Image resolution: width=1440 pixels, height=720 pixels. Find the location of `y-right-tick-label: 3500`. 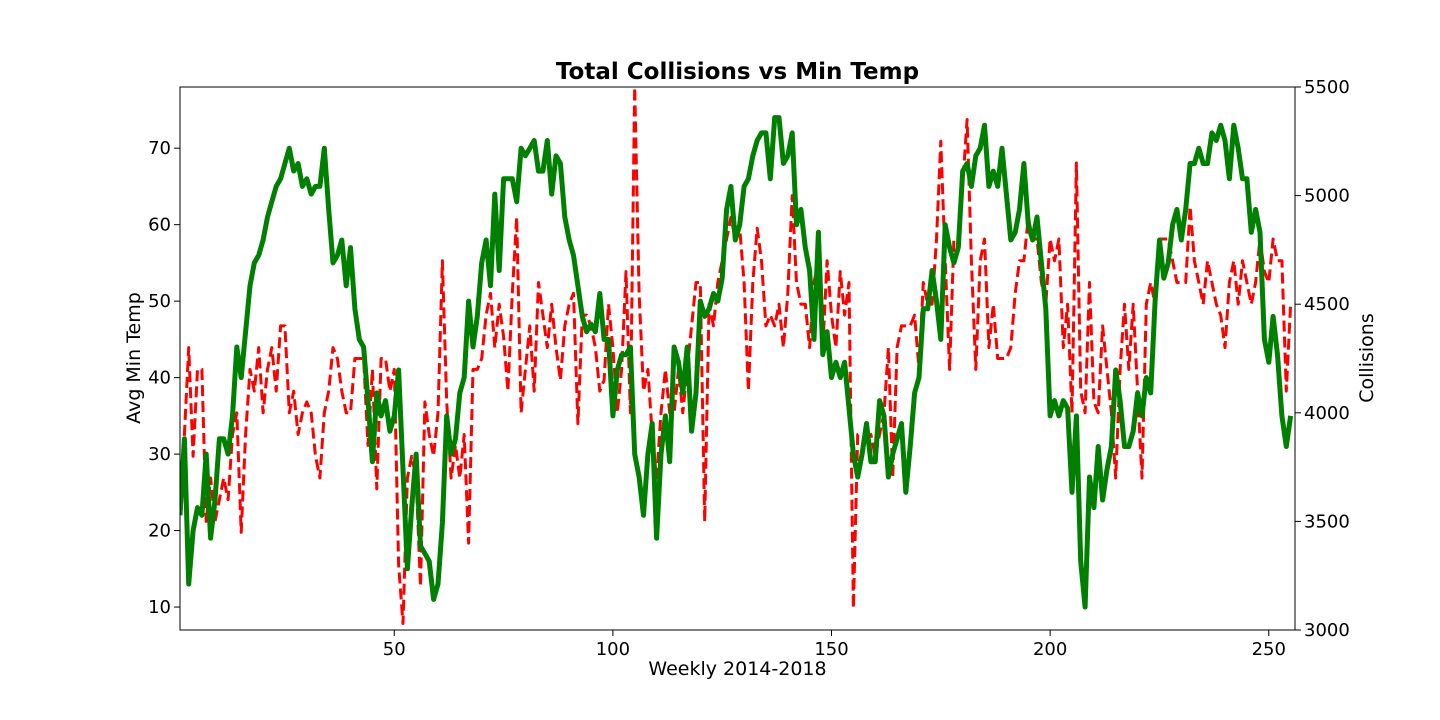

y-right-tick-label: 3500 is located at coordinates (1327, 521).